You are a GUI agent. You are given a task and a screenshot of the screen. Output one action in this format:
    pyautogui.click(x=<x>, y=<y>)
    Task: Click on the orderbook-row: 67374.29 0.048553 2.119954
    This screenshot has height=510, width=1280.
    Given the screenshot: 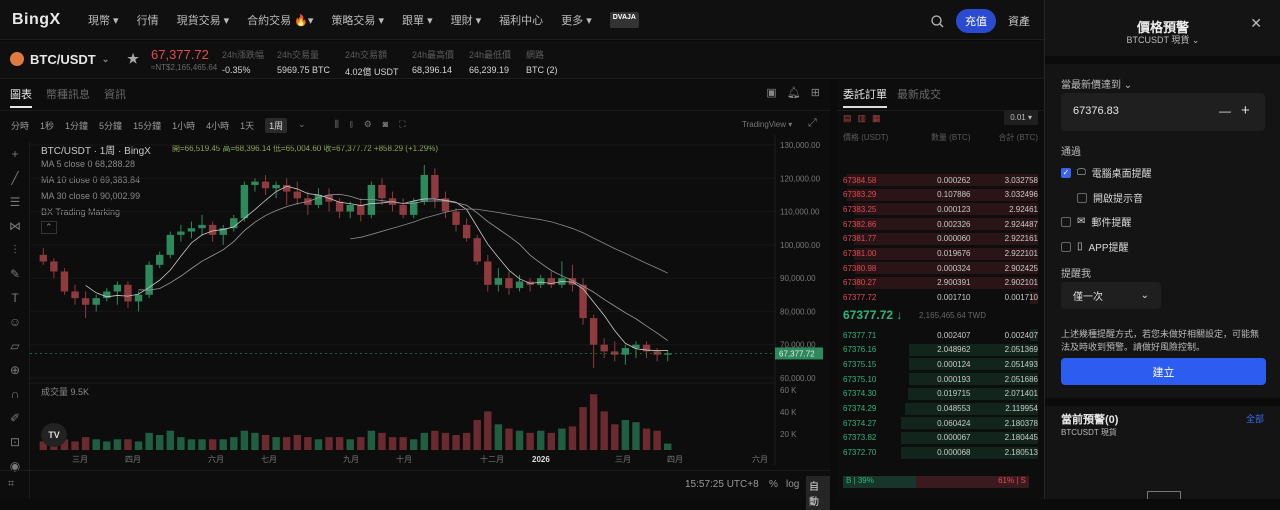 What is the action you would take?
    pyautogui.click(x=940, y=409)
    